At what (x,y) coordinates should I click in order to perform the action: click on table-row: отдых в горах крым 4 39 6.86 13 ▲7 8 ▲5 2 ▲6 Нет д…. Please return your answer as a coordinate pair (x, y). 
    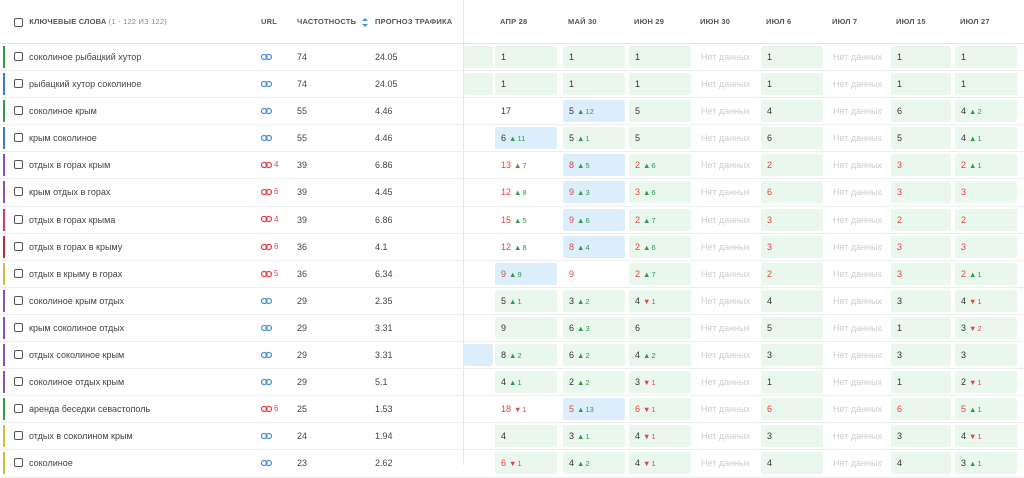
    Looking at the image, I should click on (512, 166).